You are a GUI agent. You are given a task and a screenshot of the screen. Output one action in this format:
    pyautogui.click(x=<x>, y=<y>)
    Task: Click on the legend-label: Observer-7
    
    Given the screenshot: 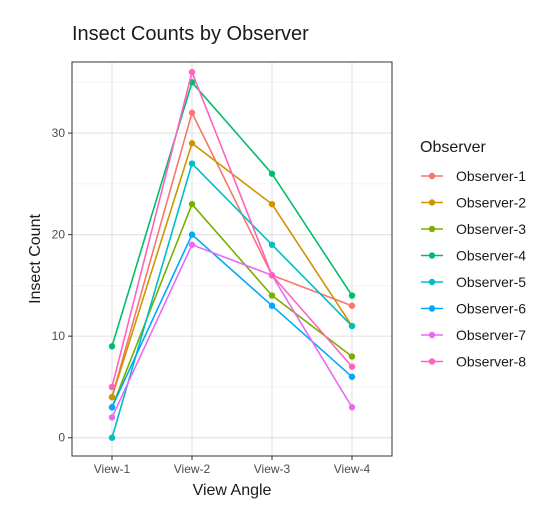 What is the action you would take?
    pyautogui.click(x=491, y=335)
    